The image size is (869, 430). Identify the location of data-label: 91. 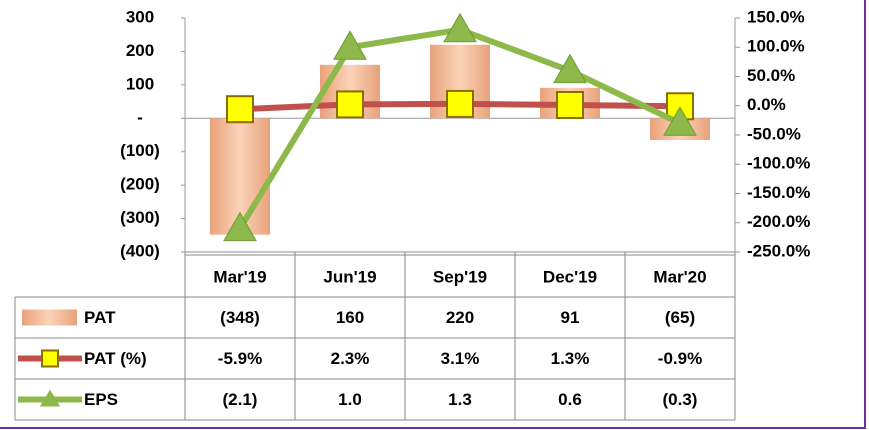
(570, 317).